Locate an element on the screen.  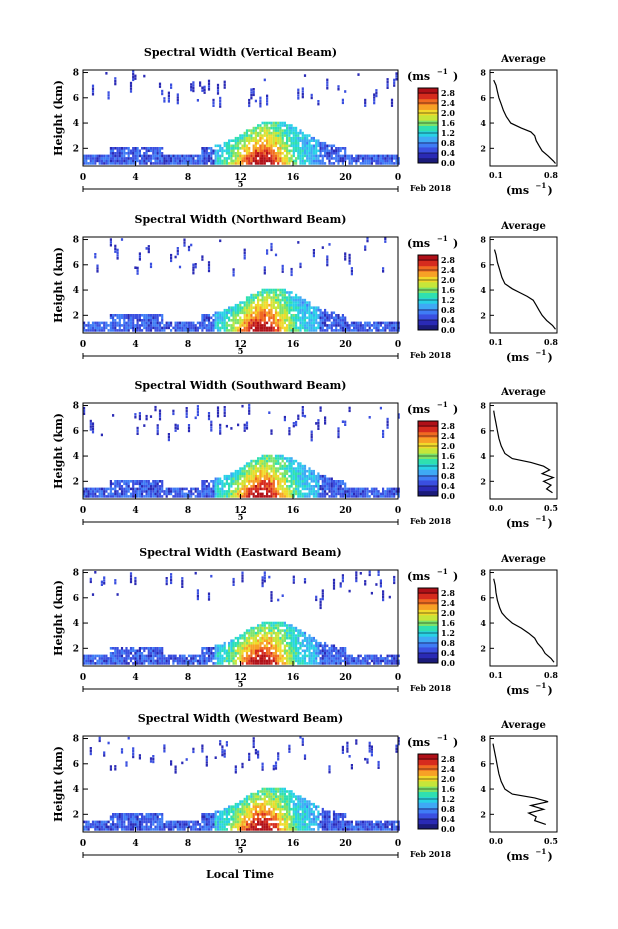
colorbar-tick-label: 2.0 is located at coordinates (448, 113).